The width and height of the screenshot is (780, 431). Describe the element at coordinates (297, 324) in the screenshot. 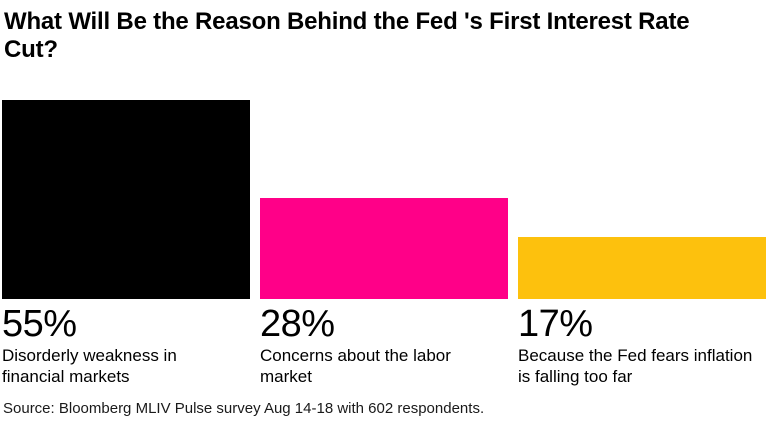

I see `bar-value-label-2: 28%` at that location.